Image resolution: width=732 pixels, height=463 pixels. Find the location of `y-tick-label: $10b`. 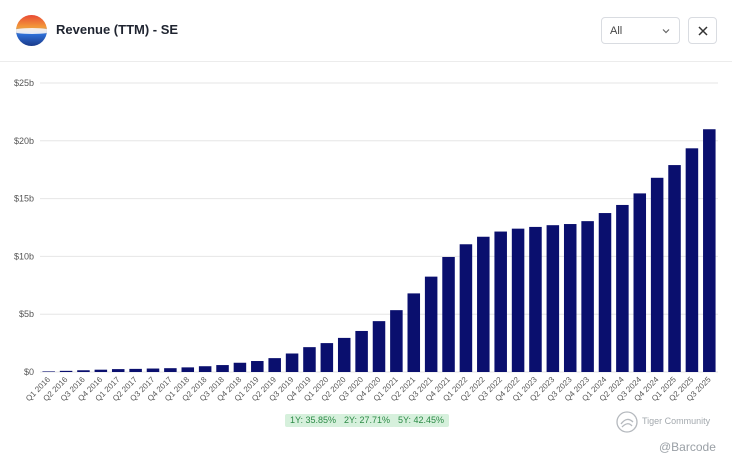

y-tick-label: $10b is located at coordinates (24, 256).